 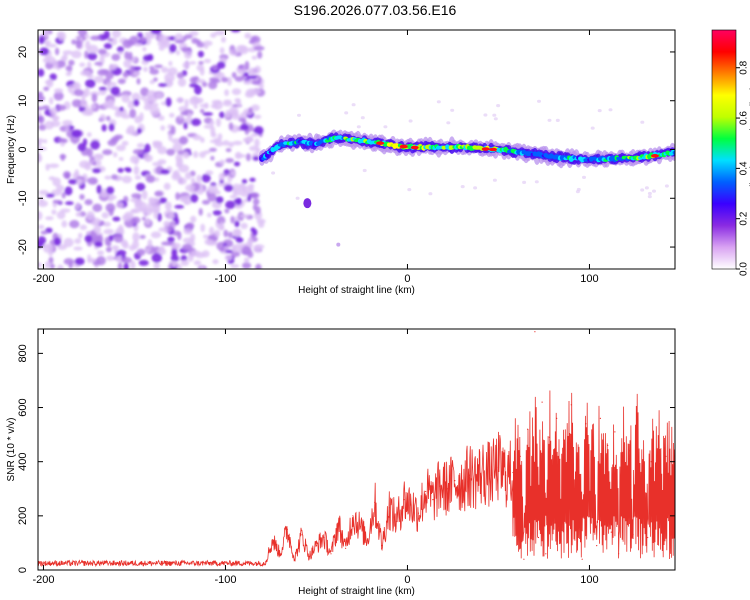 What do you see at coordinates (23, 516) in the screenshot?
I see `y-tick-label: 200` at bounding box center [23, 516].